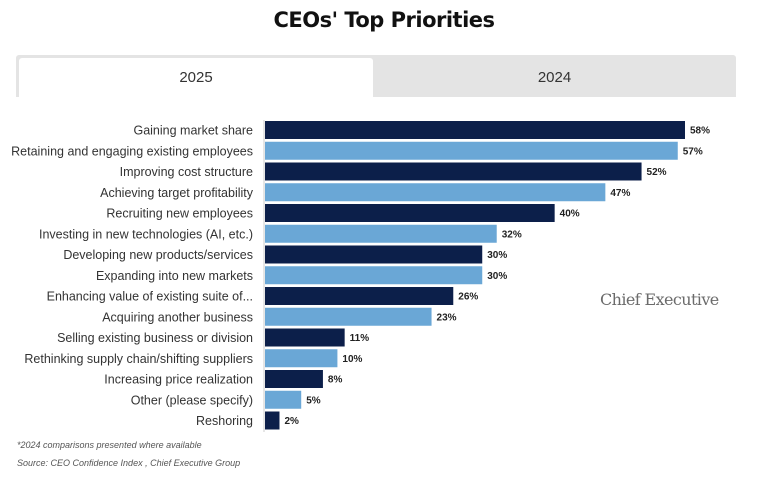 The width and height of the screenshot is (768, 489). What do you see at coordinates (447, 317) in the screenshot?
I see `value-label: 23%` at bounding box center [447, 317].